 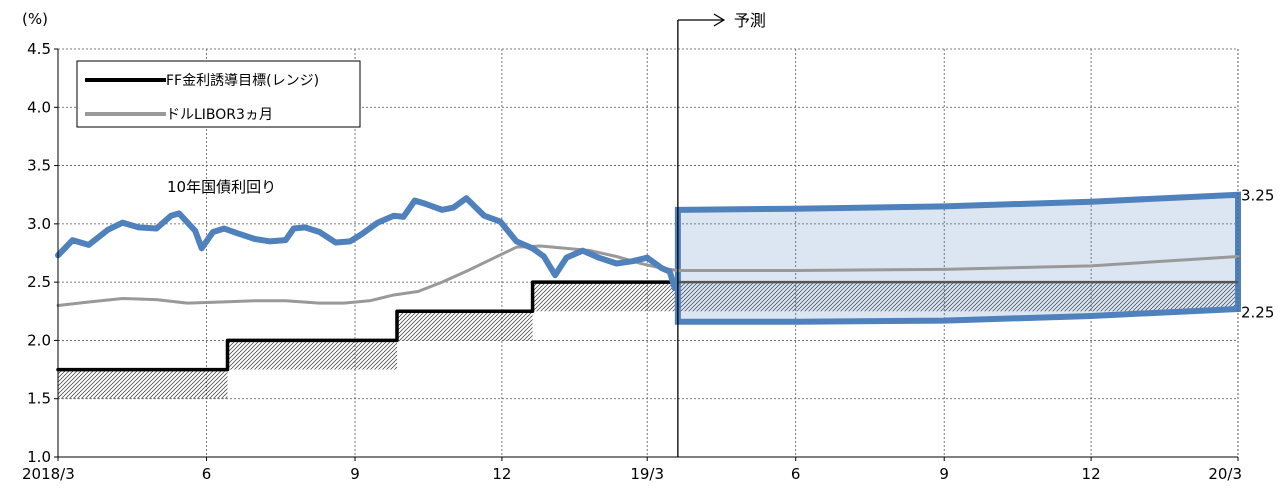 I want to click on forecast-label: 予測, so click(x=750, y=20).